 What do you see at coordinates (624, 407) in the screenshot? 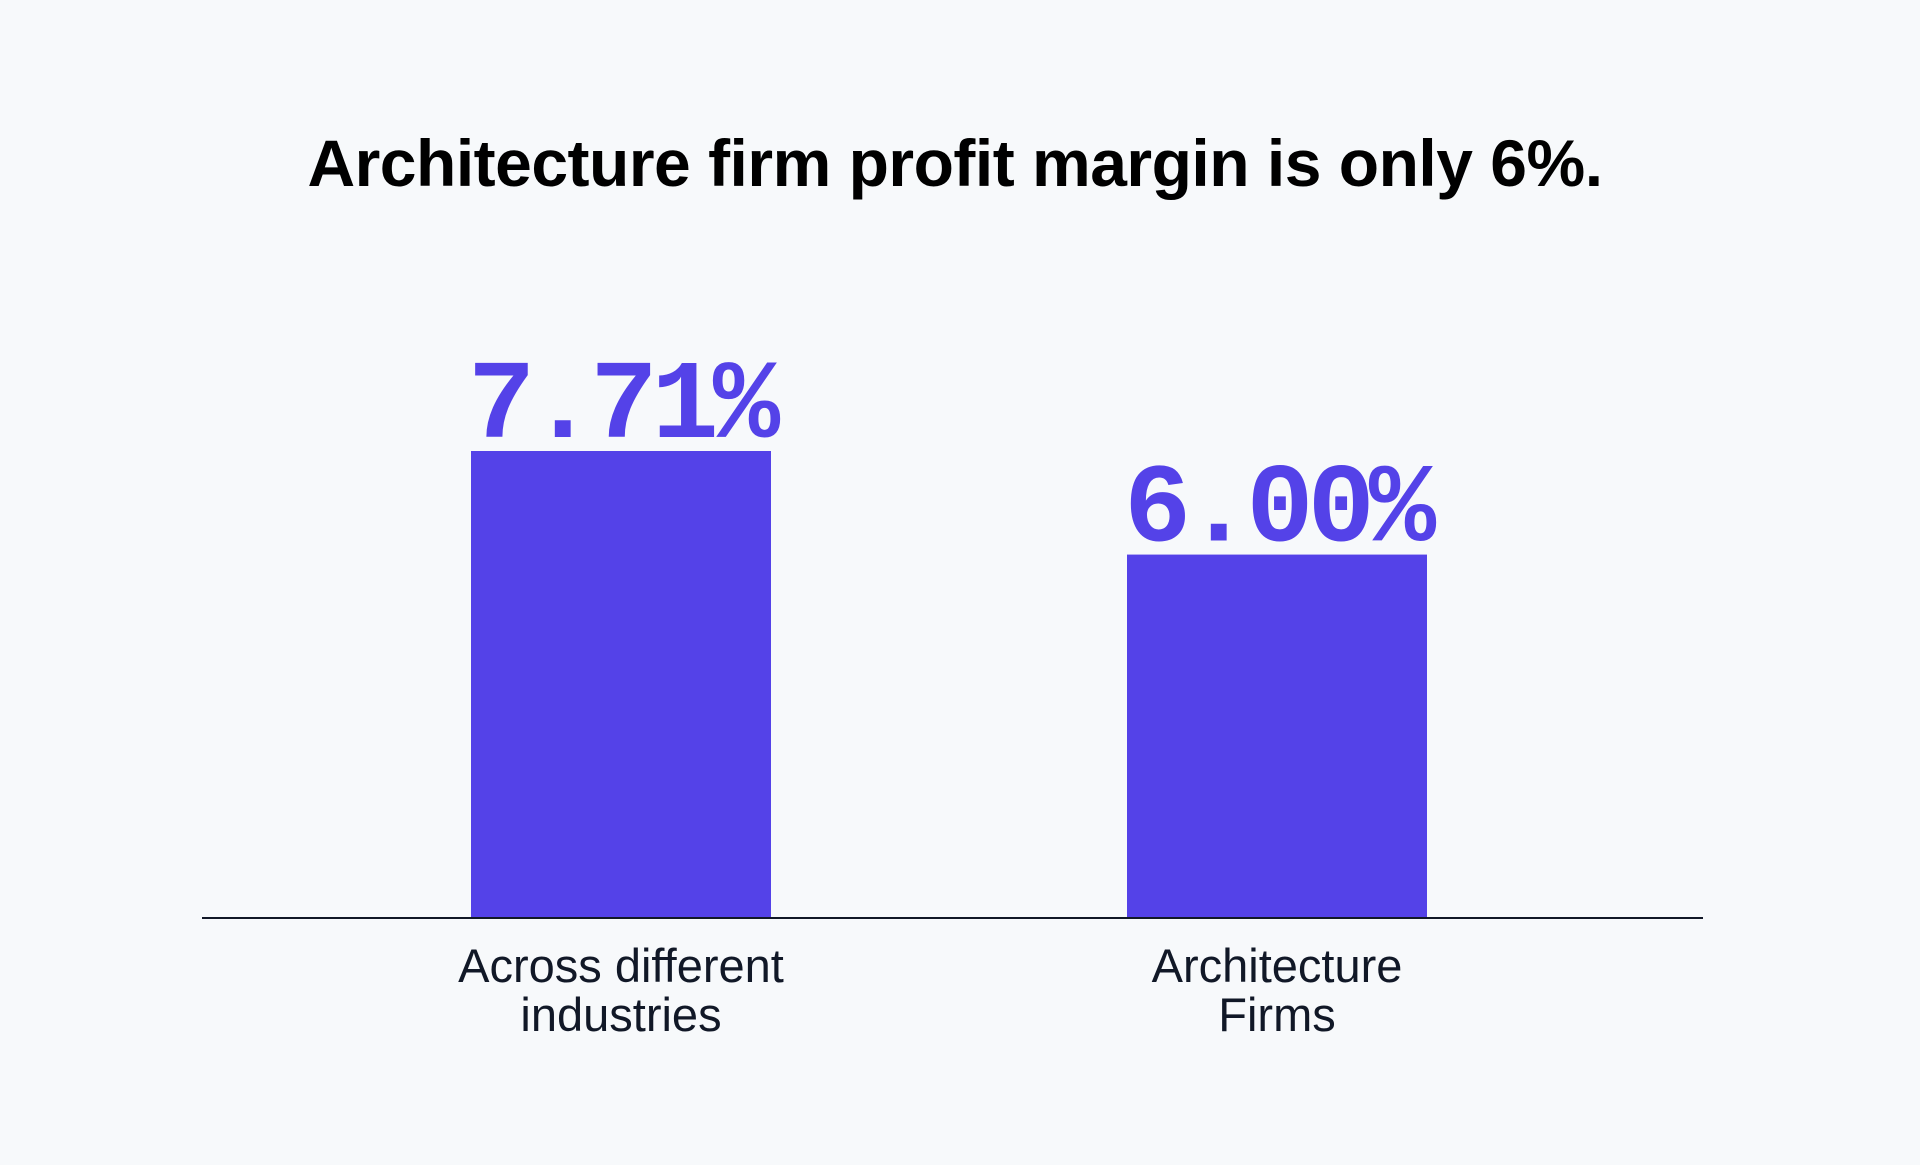
I see `value-label-0: 7.71%` at bounding box center [624, 407].